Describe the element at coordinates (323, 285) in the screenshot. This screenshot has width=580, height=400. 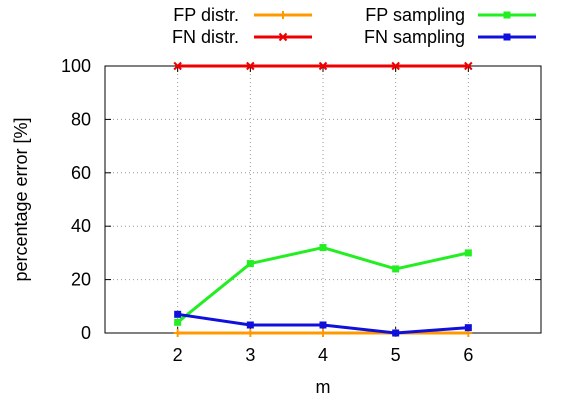
I see `series-fp-sampling` at that location.